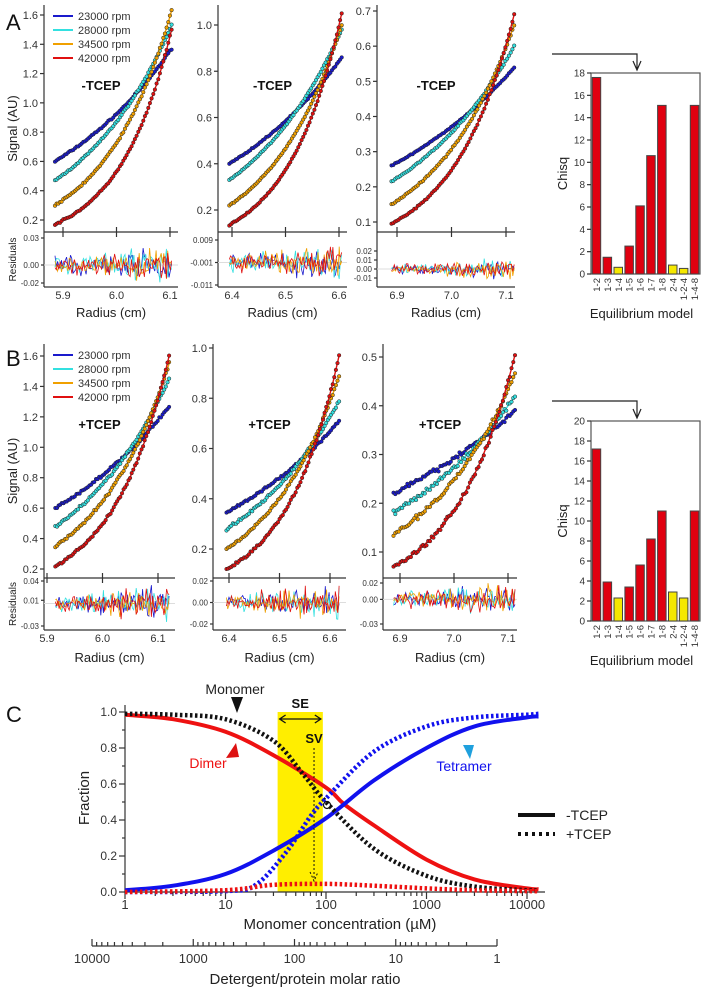  I want to click on residual-tick-label: 0.01, so click(31, 600).